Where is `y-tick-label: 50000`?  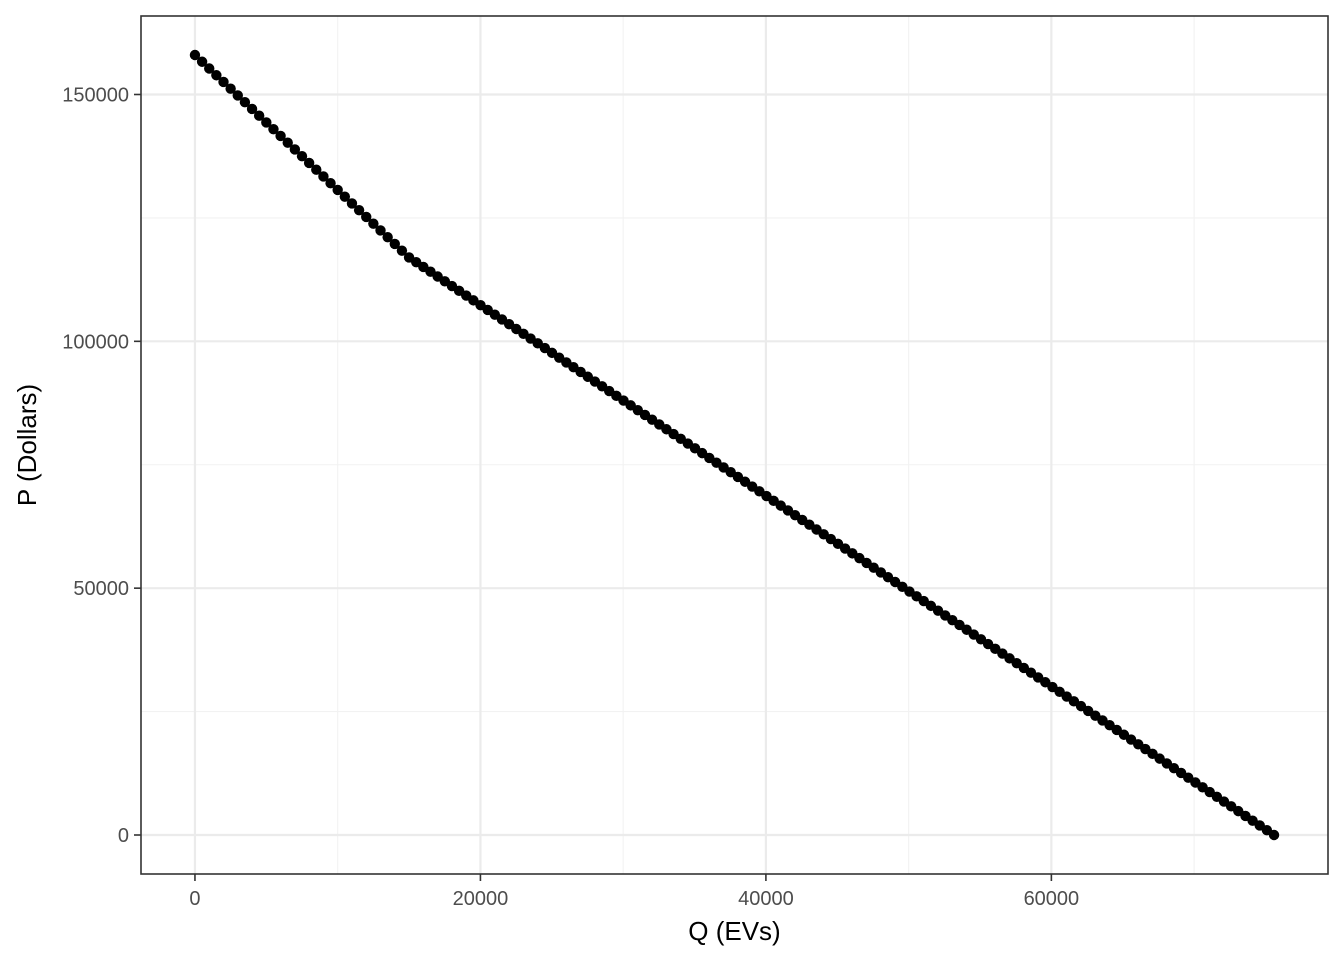 y-tick-label: 50000 is located at coordinates (101, 589).